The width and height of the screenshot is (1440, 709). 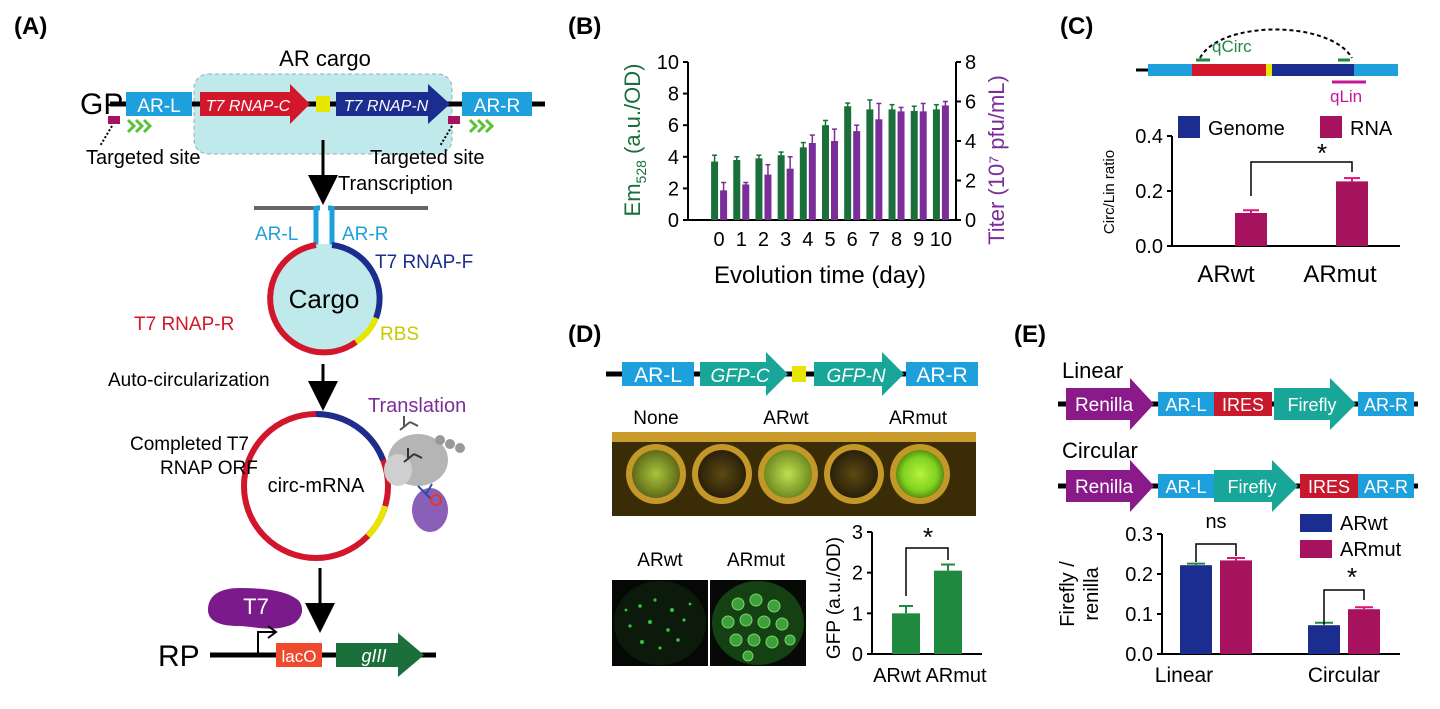 I want to click on b-xtick-label: 3, so click(x=785, y=240).